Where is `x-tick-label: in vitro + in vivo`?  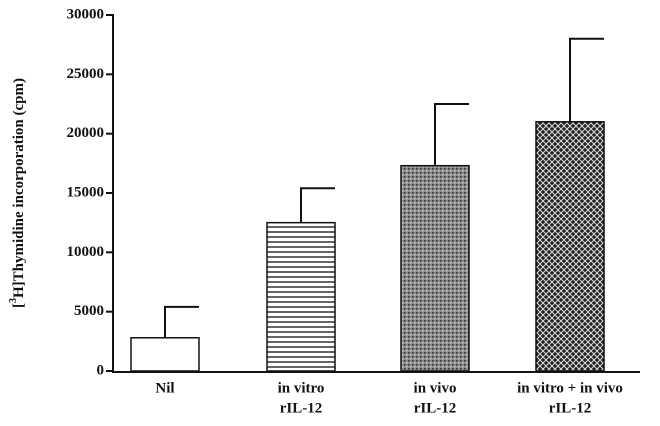
x-tick-label: in vitro + in vivo is located at coordinates (570, 388).